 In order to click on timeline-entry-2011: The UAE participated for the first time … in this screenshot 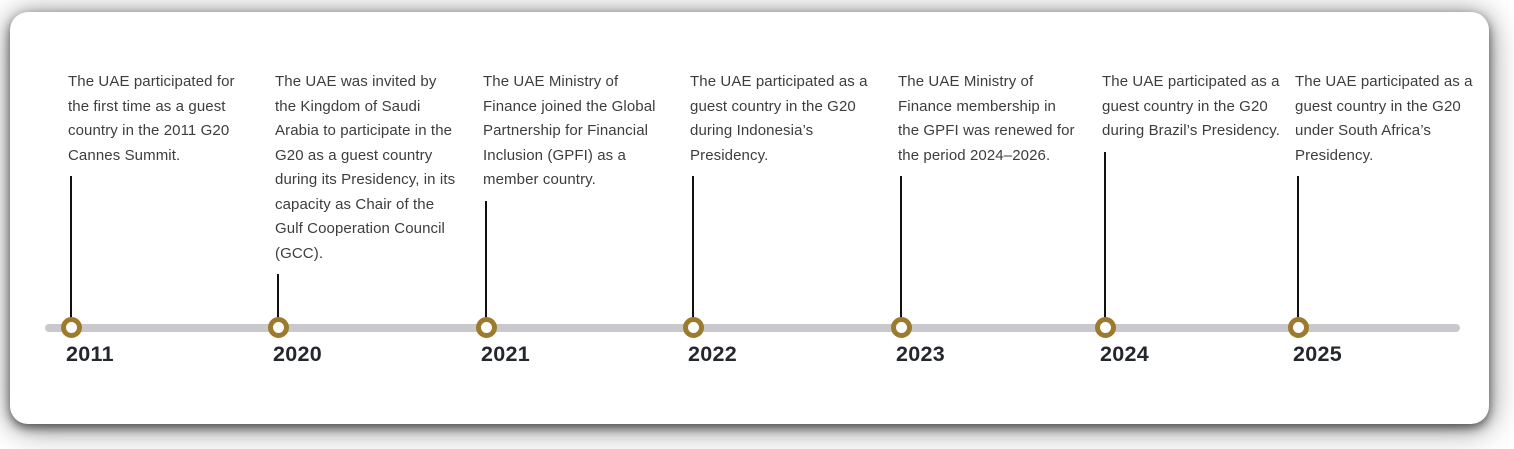, I will do `click(155, 218)`.